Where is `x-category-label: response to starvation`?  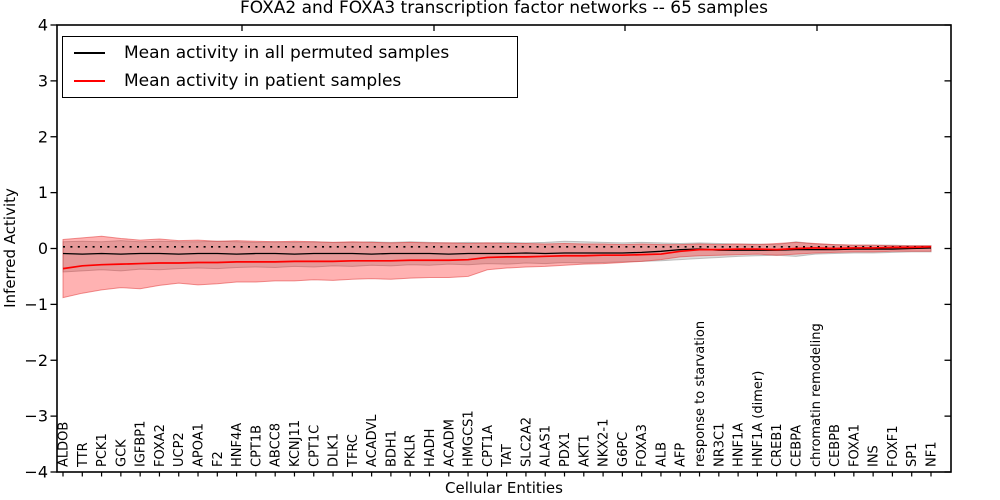
x-category-label: response to starvation is located at coordinates (700, 394).